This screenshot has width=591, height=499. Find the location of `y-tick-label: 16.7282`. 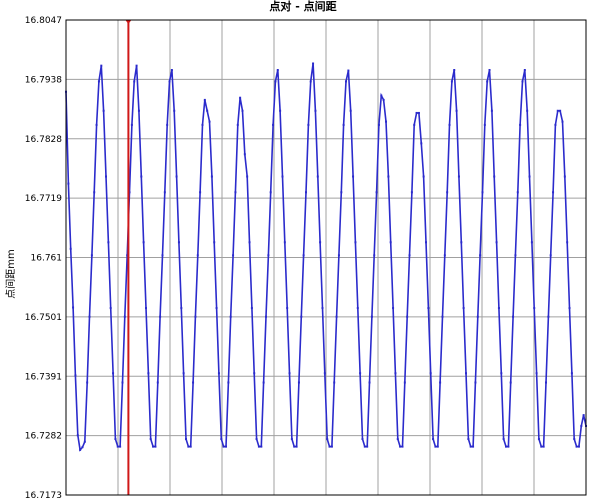

y-tick-label: 16.7282 is located at coordinates (43, 437).